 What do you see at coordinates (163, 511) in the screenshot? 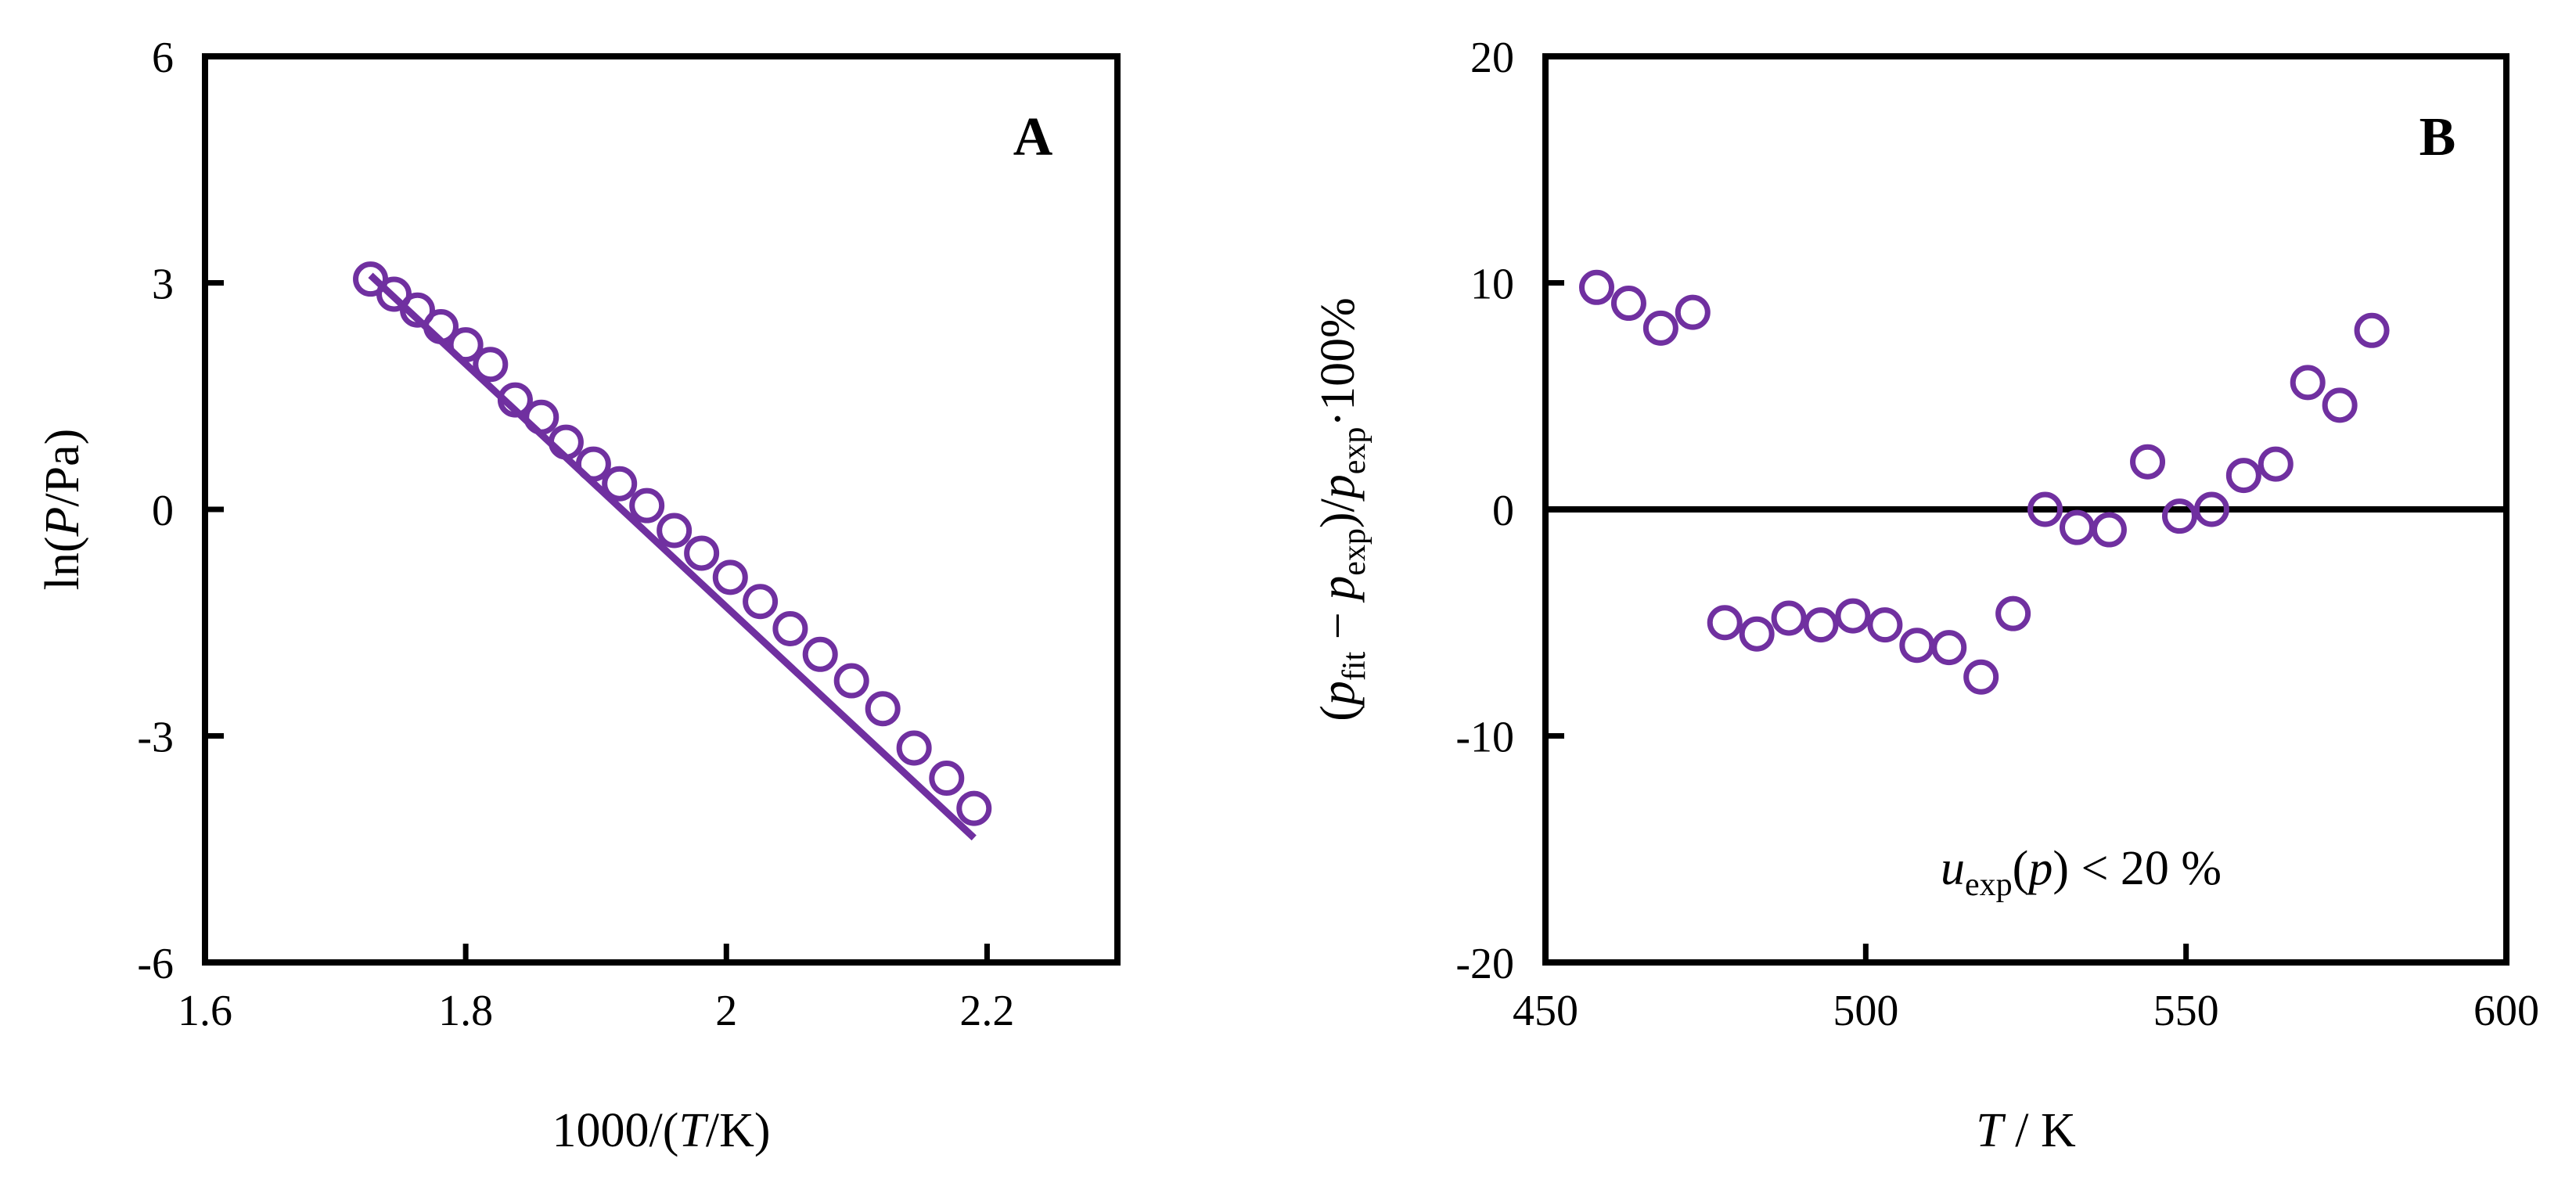
I see `panel-a-y-tick-label: 0` at bounding box center [163, 511].